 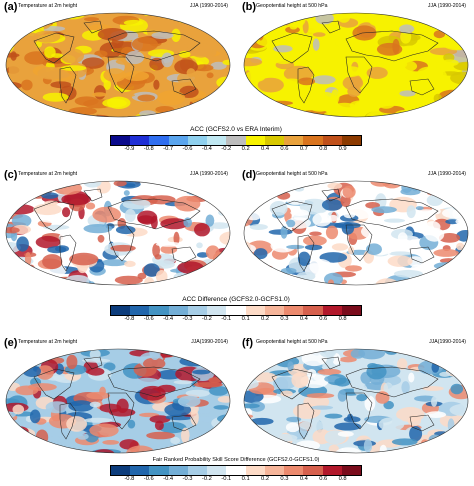 I want to click on colorbar-tick-label: -0.4, so click(x=168, y=319).